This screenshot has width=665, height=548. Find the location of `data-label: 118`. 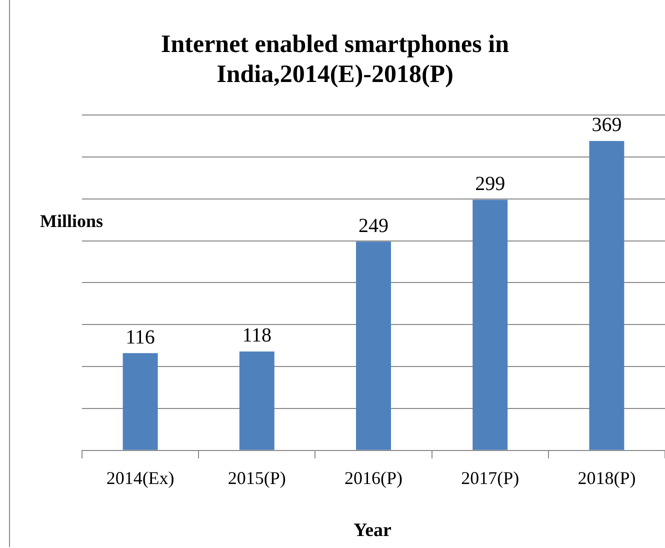

data-label: 118 is located at coordinates (257, 335).